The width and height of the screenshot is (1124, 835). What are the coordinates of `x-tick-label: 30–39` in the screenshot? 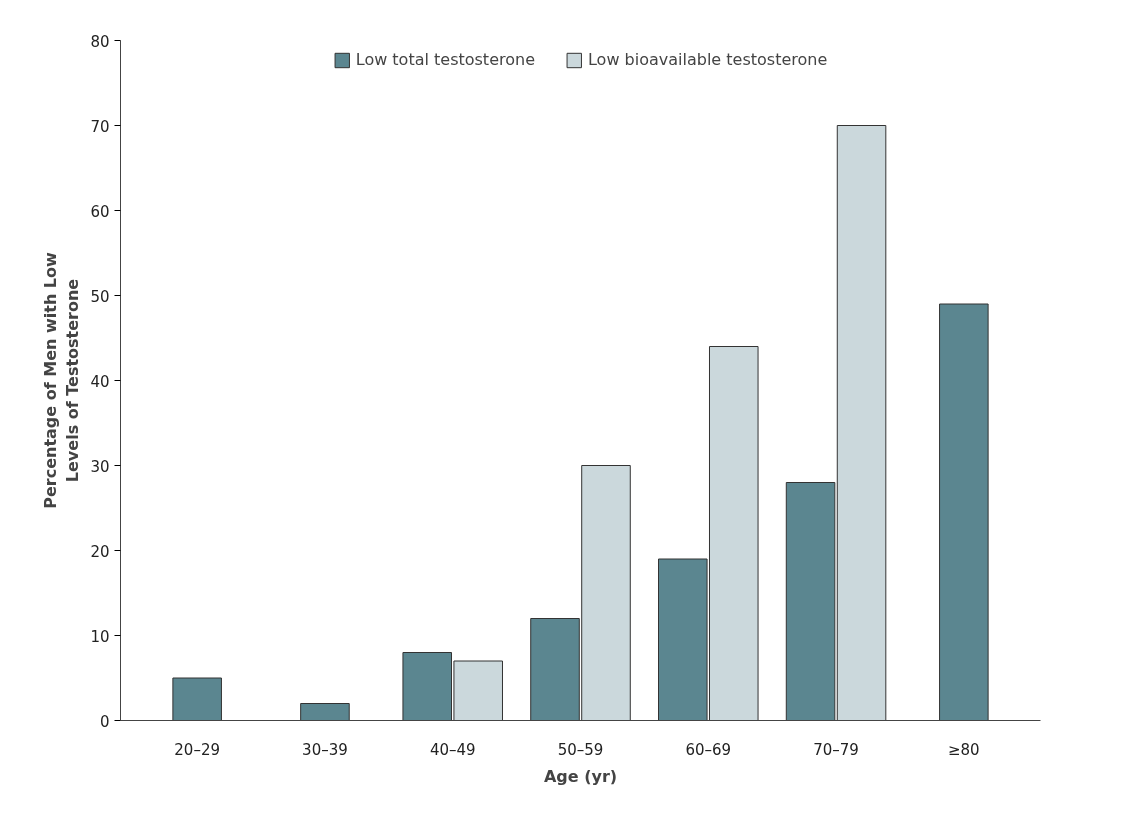 It's located at (325, 749).